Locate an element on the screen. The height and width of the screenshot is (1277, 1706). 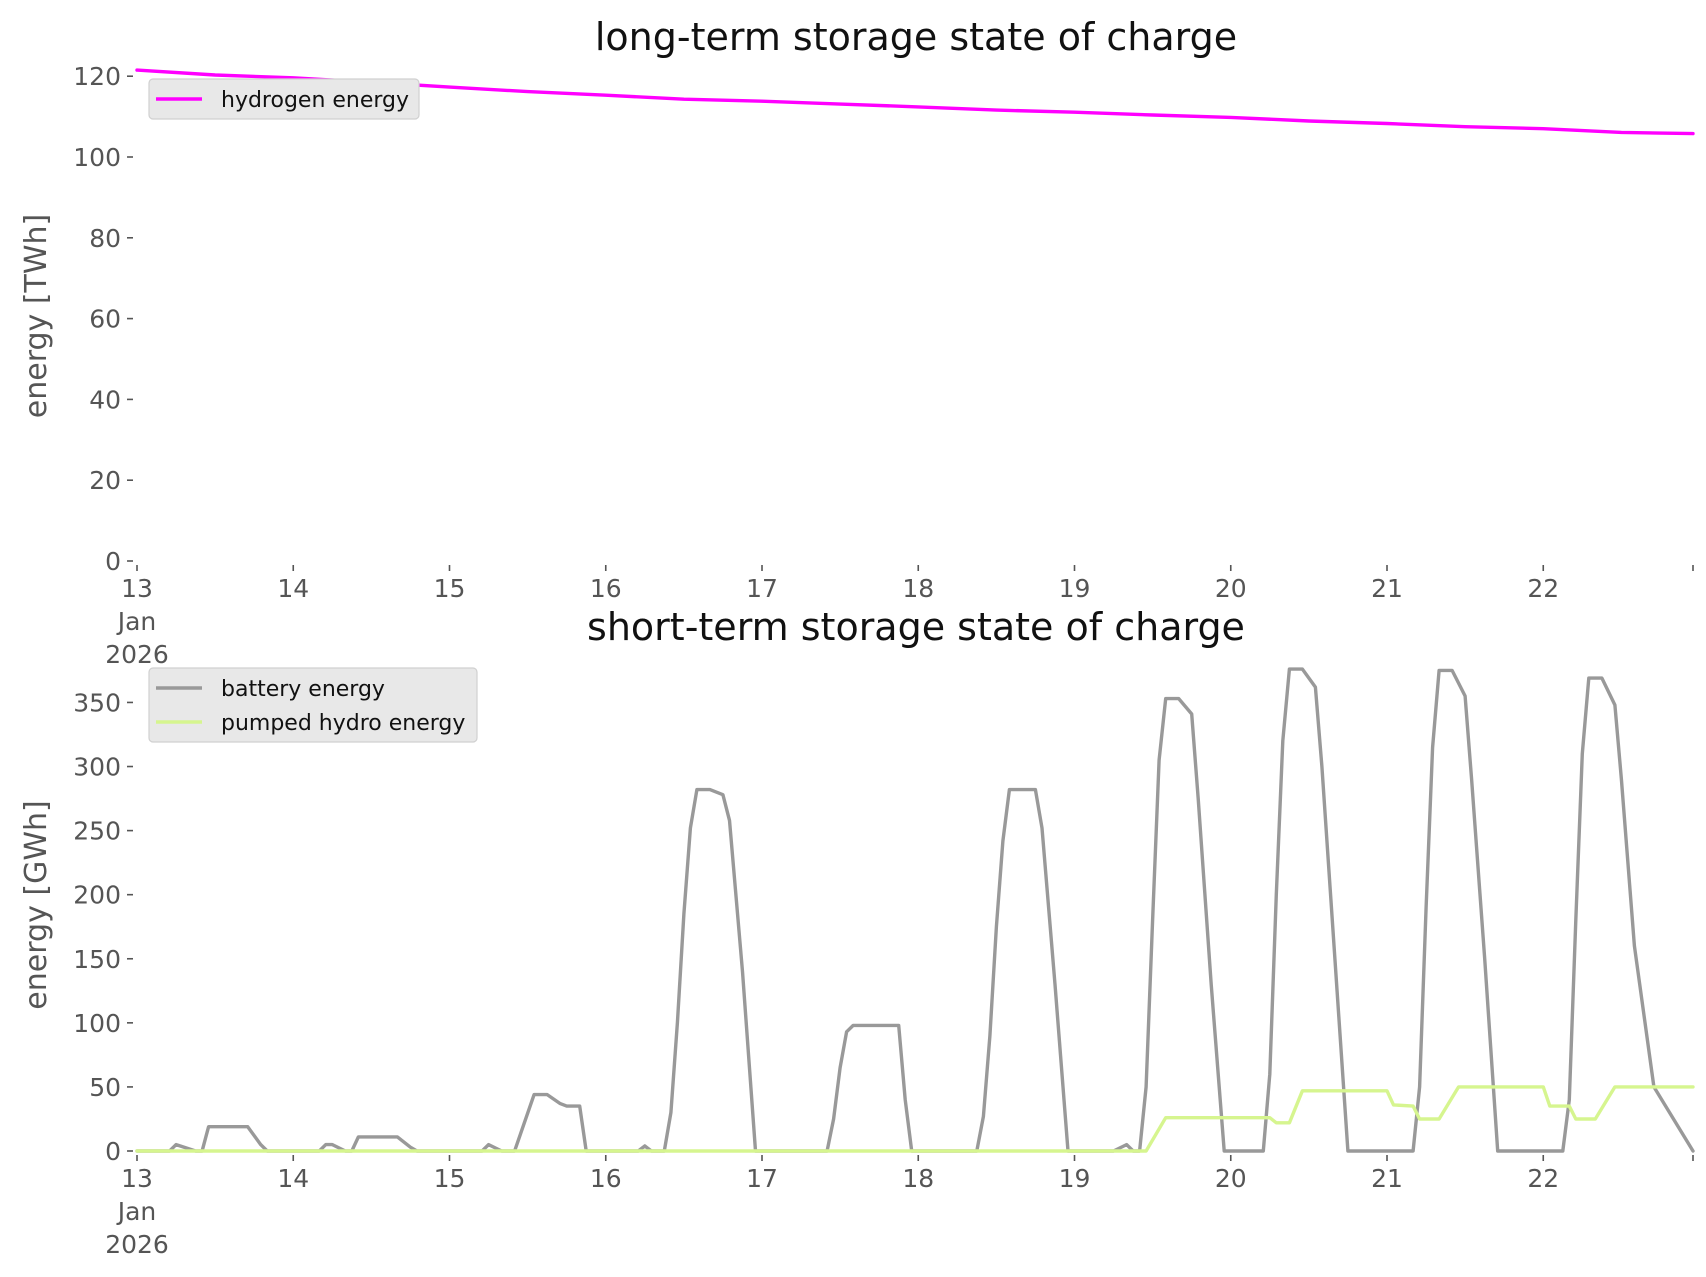
y-tick-label: 20 is located at coordinates (105, 480).